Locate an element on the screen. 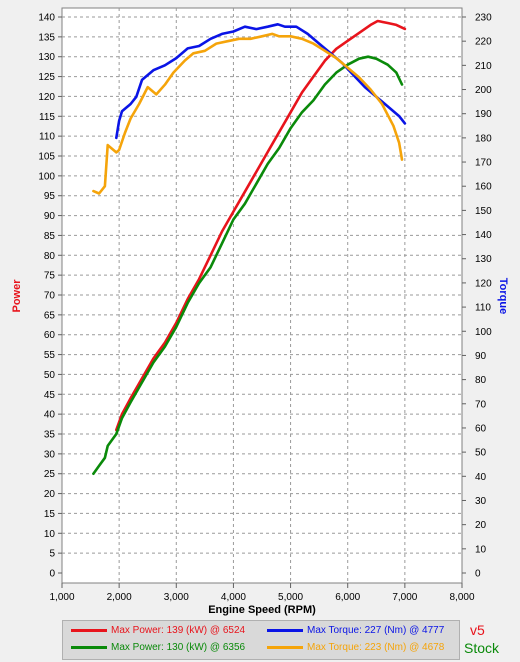 The width and height of the screenshot is (520, 662). x-axis-ticks: 1,000 2,000 3,000 4,000 5,000 6,000 7,000 8,000 is located at coordinates (262, 593).